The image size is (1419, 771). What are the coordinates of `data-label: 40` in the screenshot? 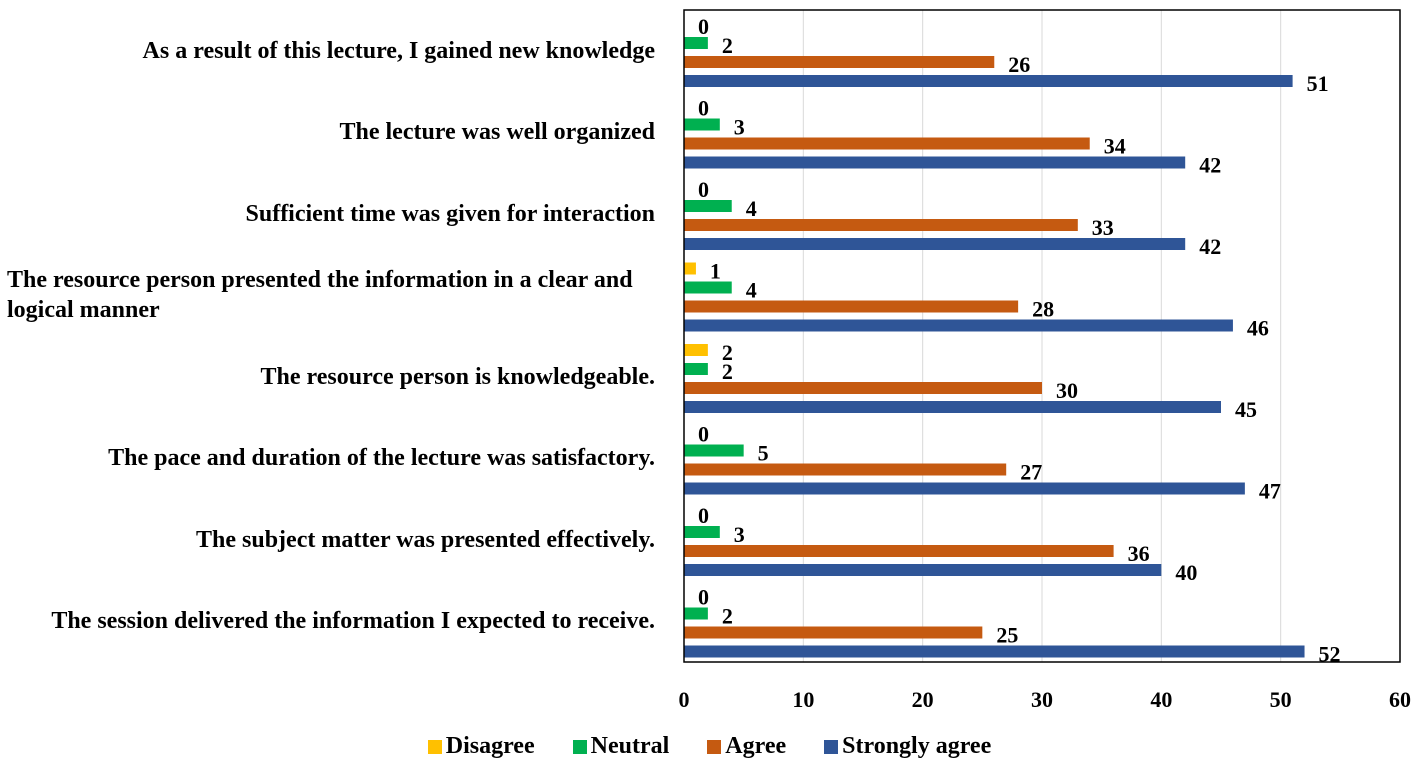 It's located at (1186, 572).